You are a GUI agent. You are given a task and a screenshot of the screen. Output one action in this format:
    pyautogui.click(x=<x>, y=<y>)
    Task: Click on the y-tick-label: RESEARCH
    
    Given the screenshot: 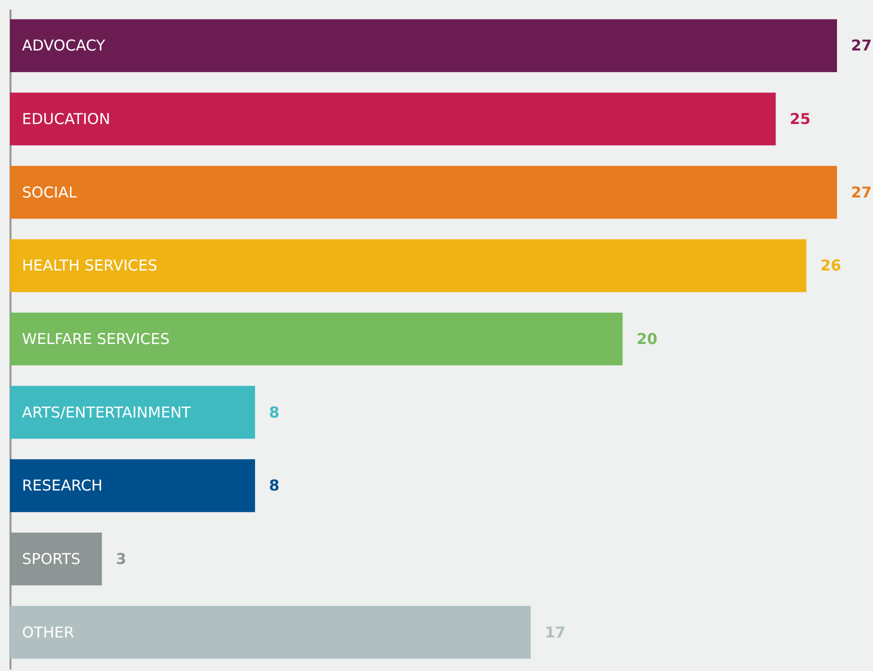 What is the action you would take?
    pyautogui.click(x=62, y=485)
    